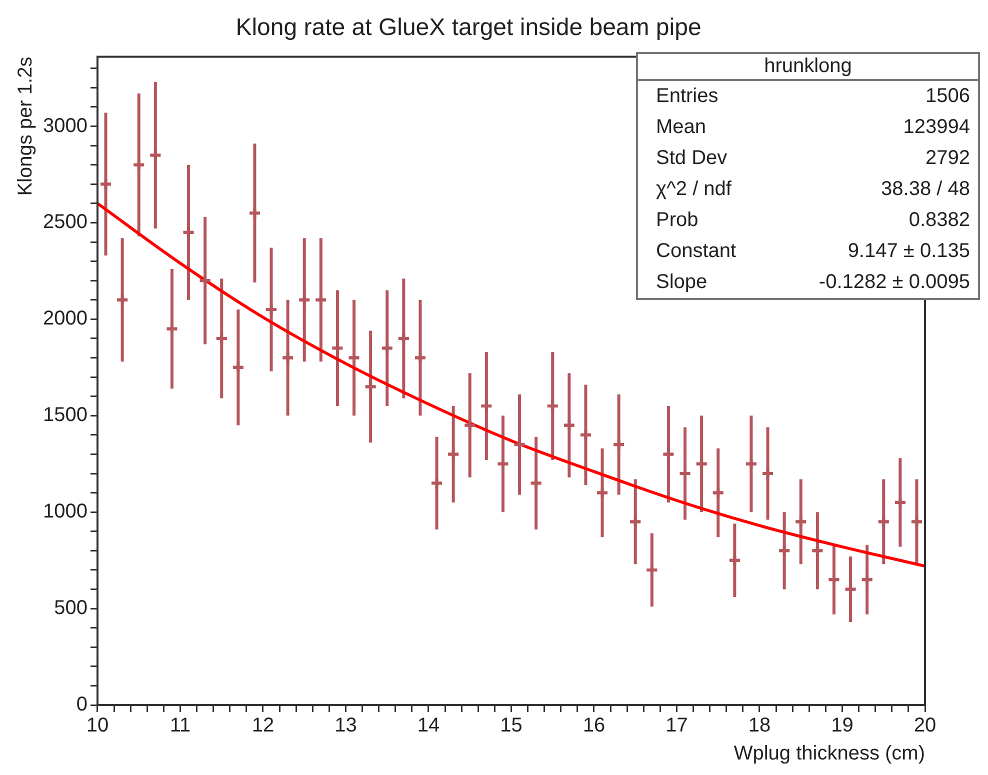 The width and height of the screenshot is (988, 775). I want to click on y-tick-label: 2500, so click(65, 222).